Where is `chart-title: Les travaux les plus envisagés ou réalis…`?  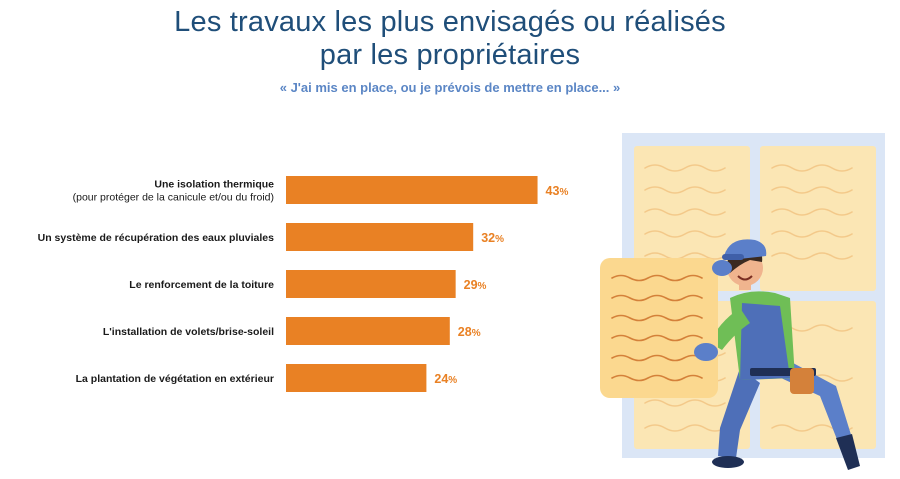 chart-title: Les travaux les plus envisagés ou réalis… is located at coordinates (450, 39).